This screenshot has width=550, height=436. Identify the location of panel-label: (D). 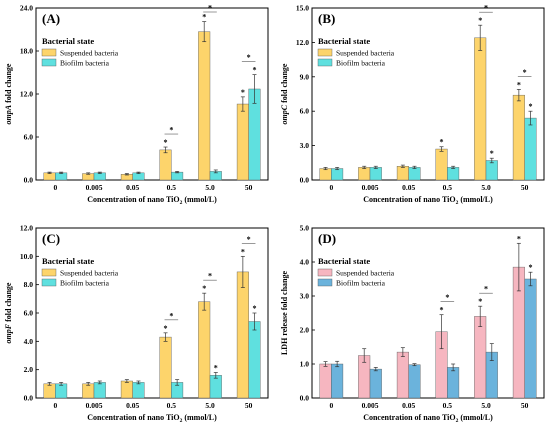
(327, 238).